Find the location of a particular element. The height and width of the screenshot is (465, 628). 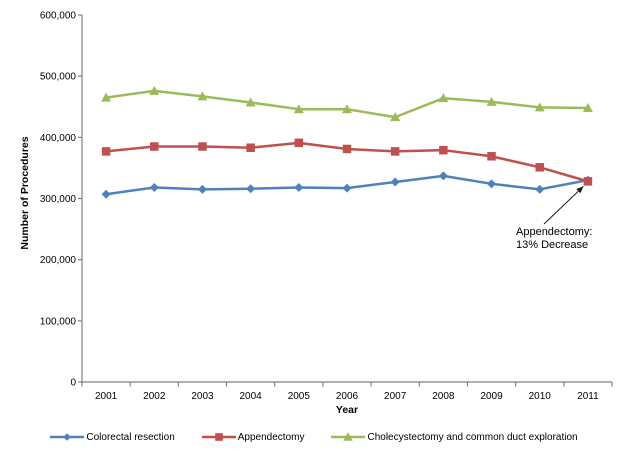

data-point-appendectomy-2010 is located at coordinates (539, 167).